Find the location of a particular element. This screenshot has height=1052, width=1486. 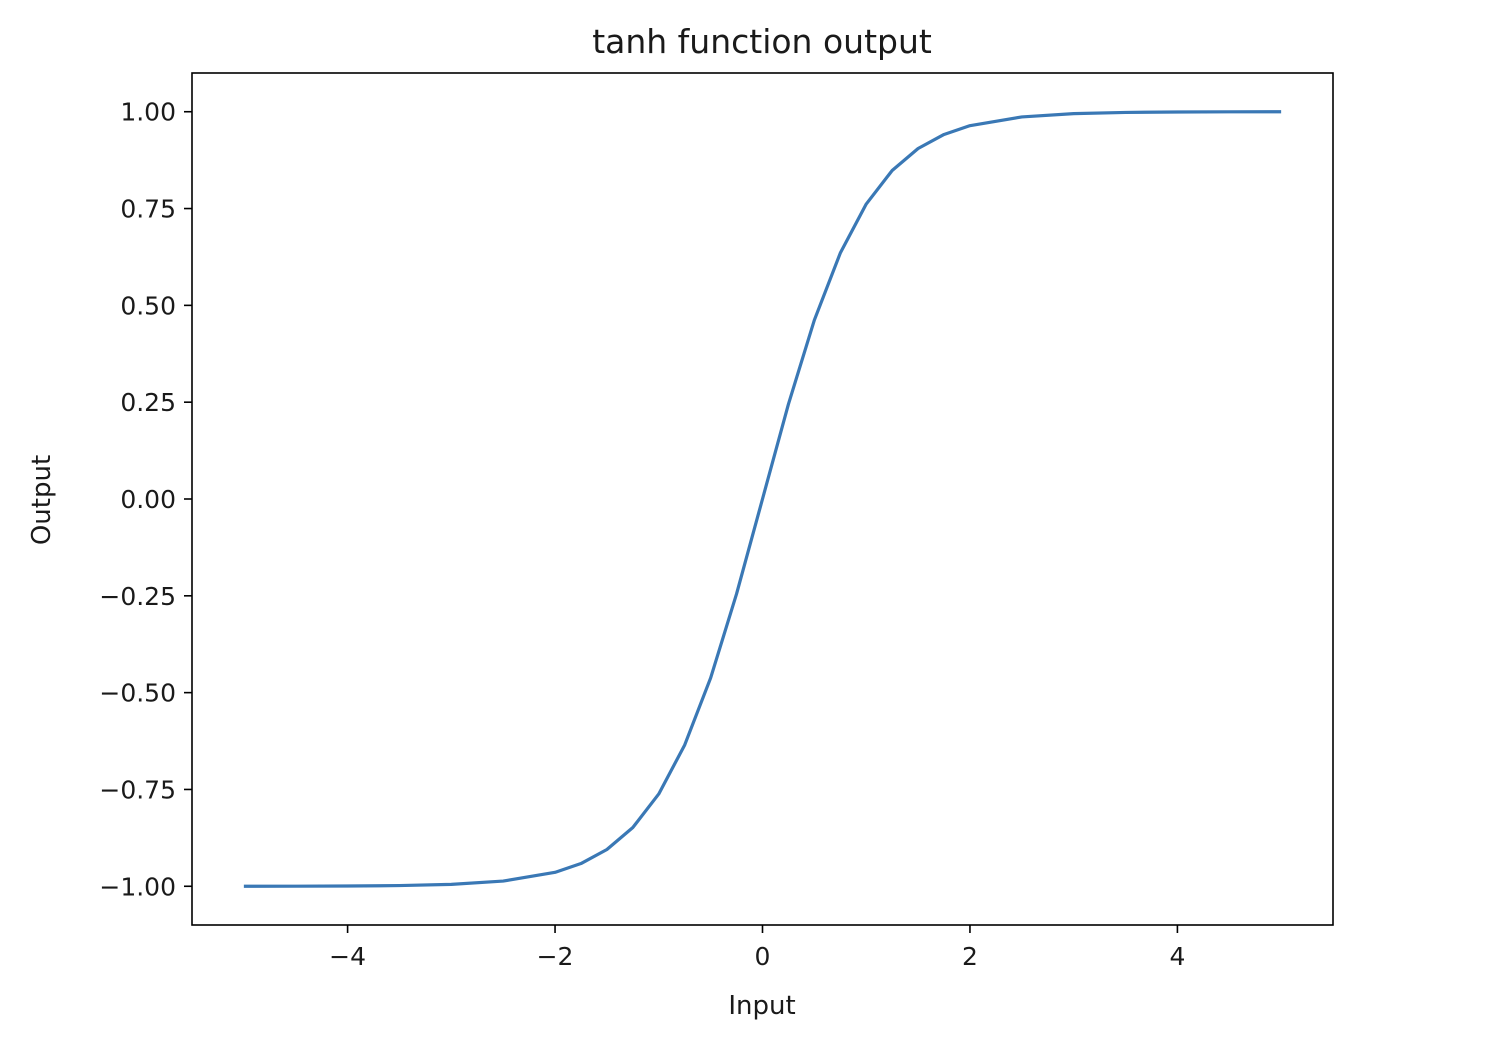

y-tick-label: −0.25 is located at coordinates (137, 596).